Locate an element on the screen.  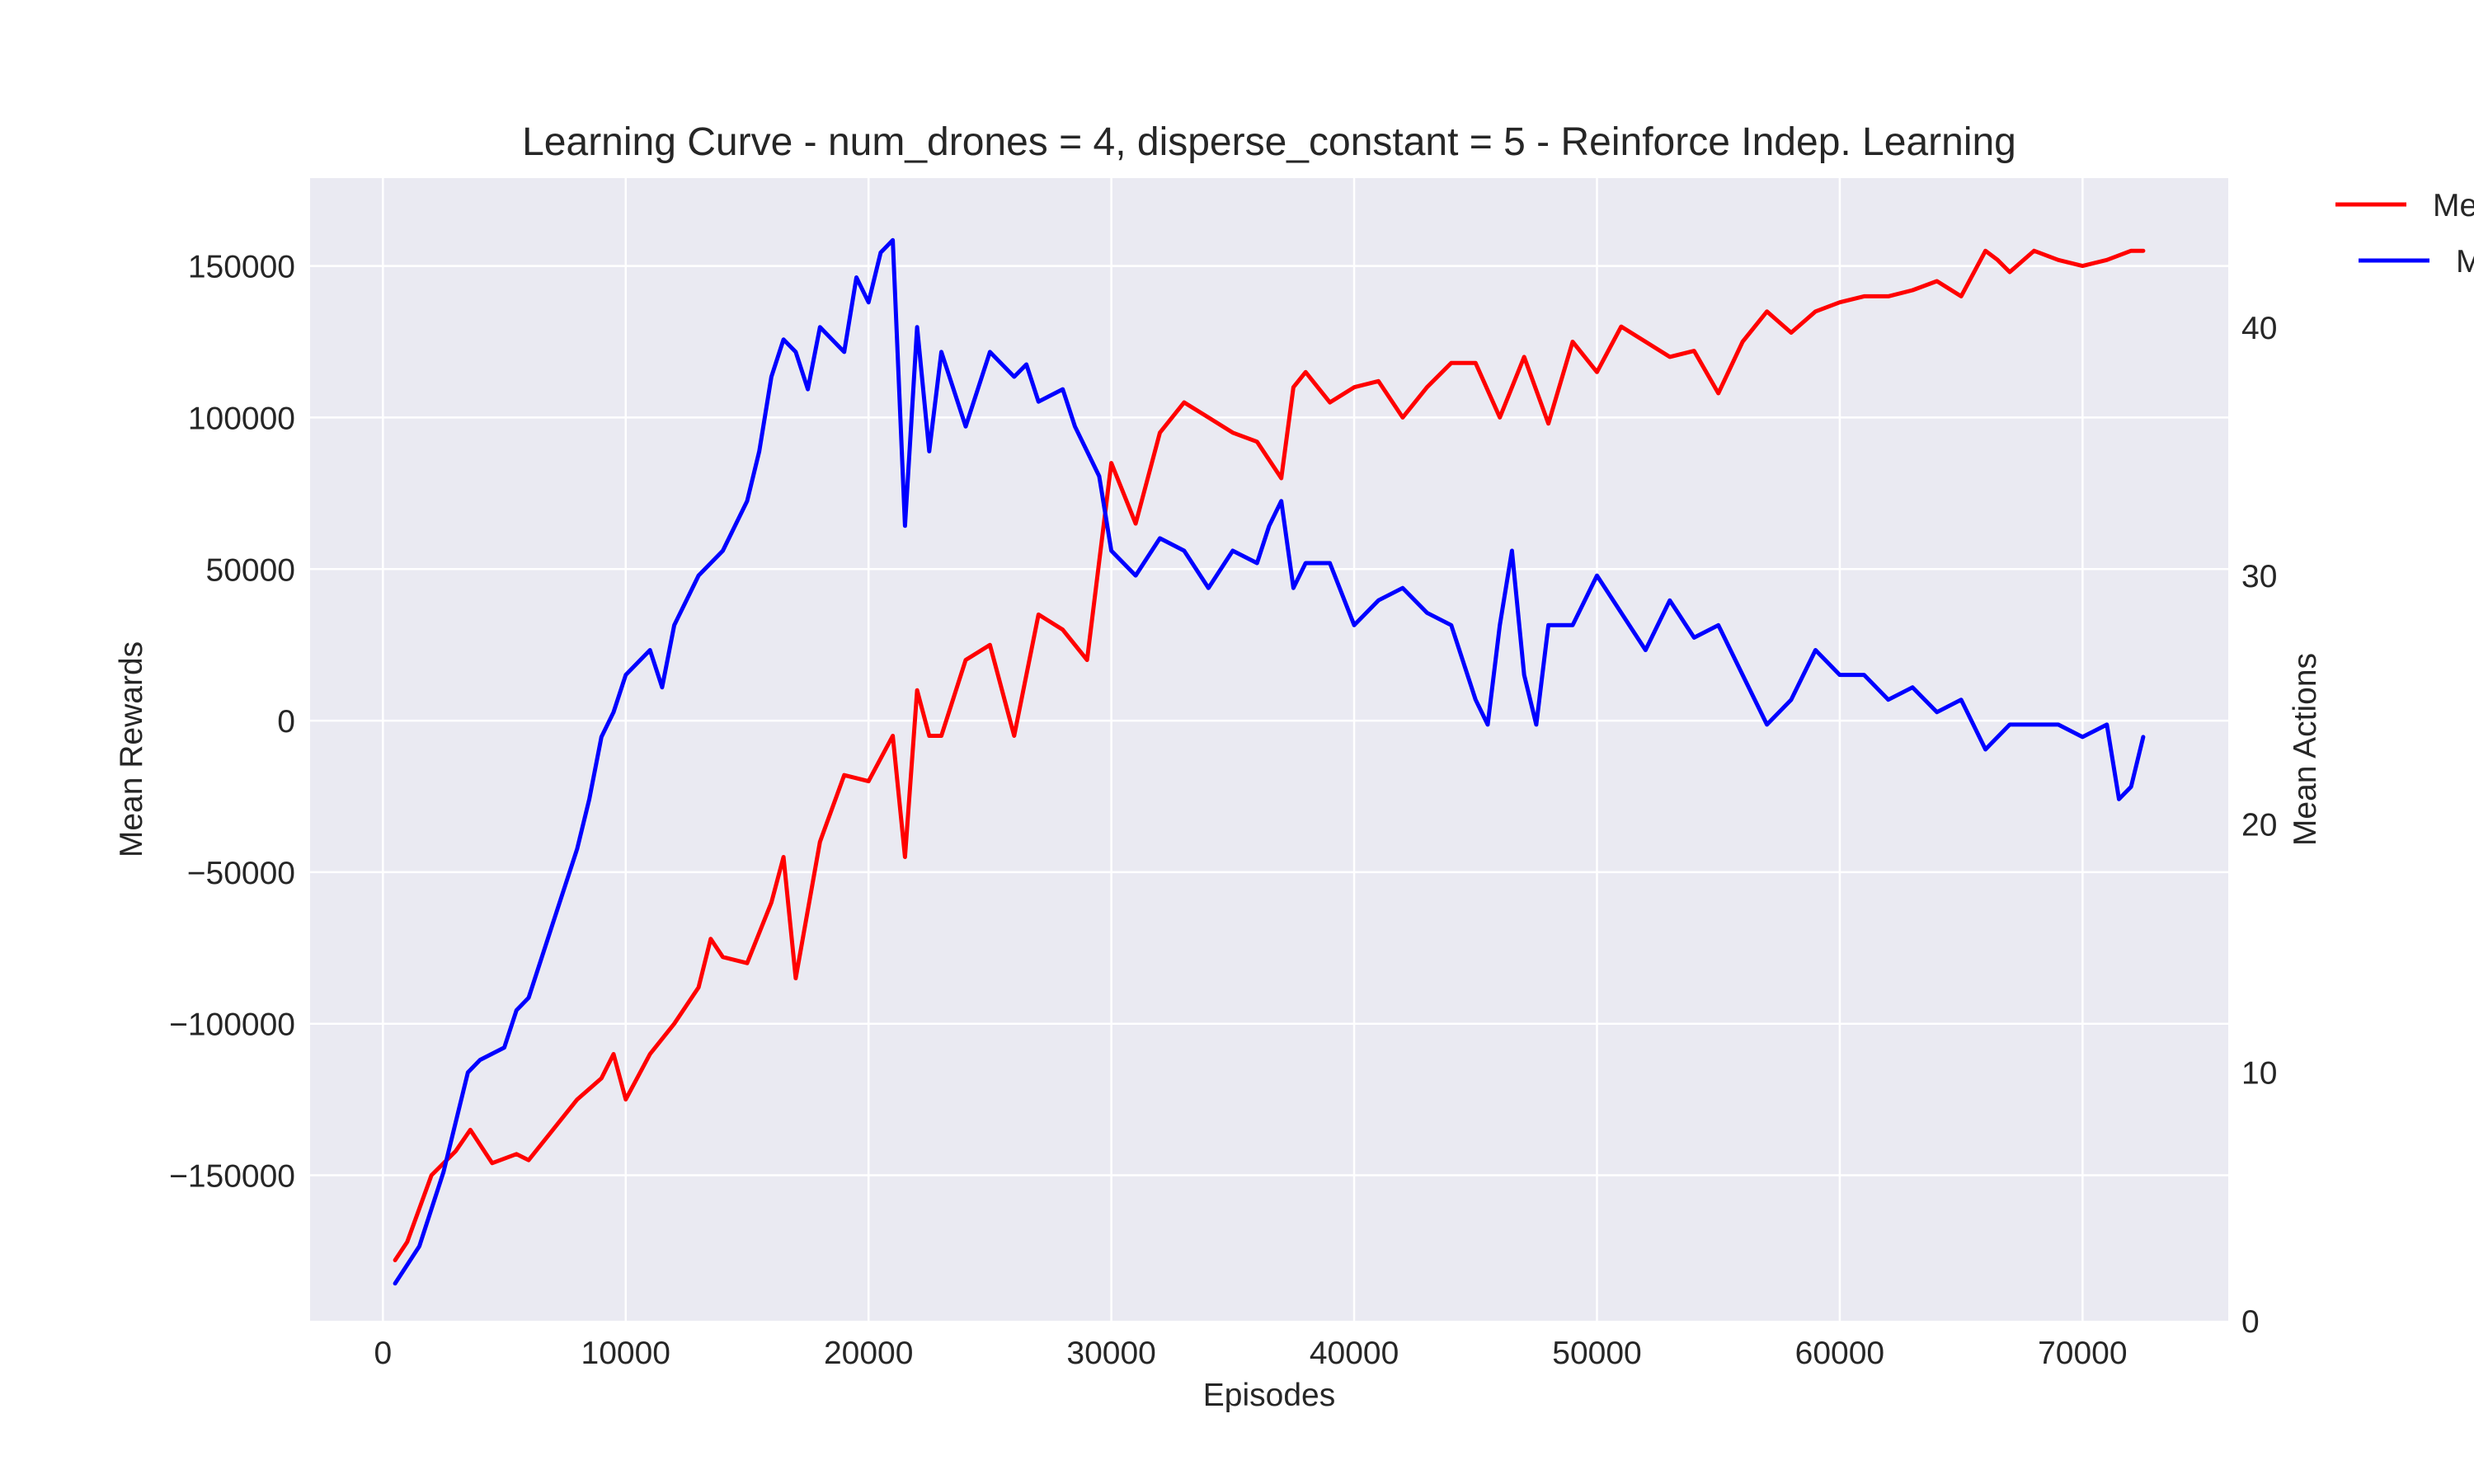
legend: Me M is located at coordinates (2404, 233).